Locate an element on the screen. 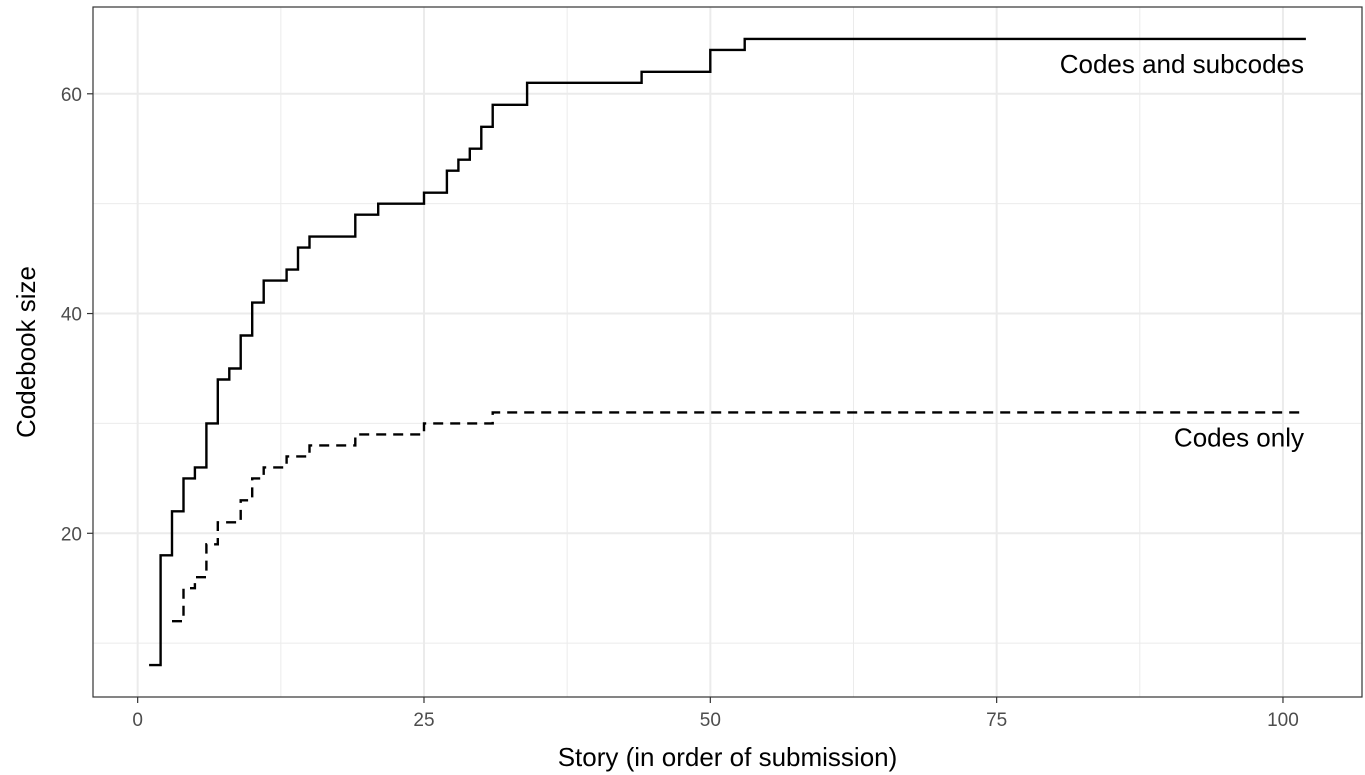  series-label-codes-only: Codes only is located at coordinates (1239, 437).